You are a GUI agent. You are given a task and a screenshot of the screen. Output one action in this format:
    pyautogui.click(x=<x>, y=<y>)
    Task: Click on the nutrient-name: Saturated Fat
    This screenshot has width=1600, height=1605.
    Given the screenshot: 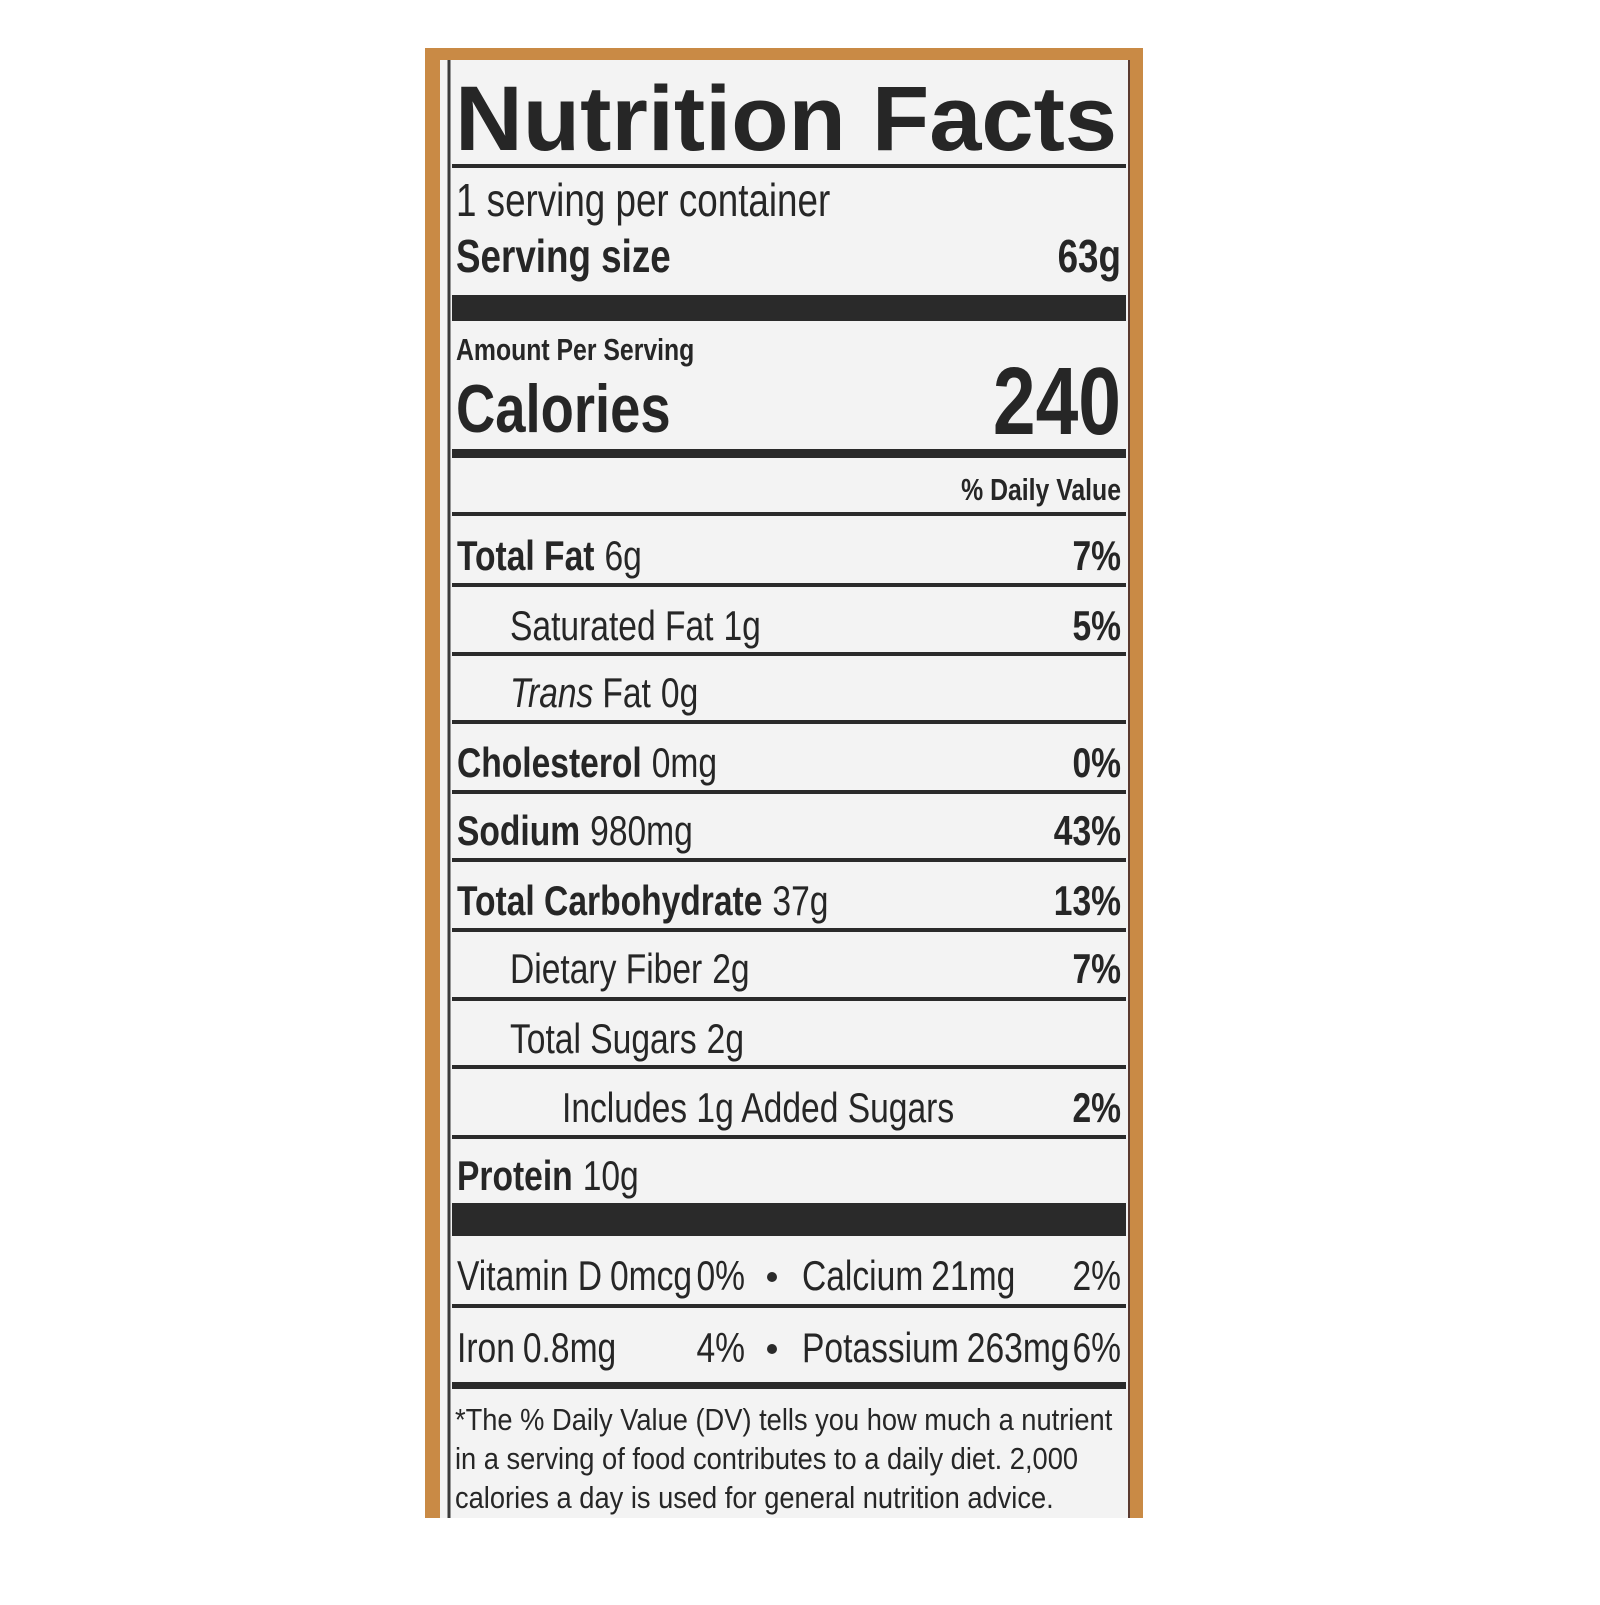 What is the action you would take?
    pyautogui.click(x=612, y=627)
    